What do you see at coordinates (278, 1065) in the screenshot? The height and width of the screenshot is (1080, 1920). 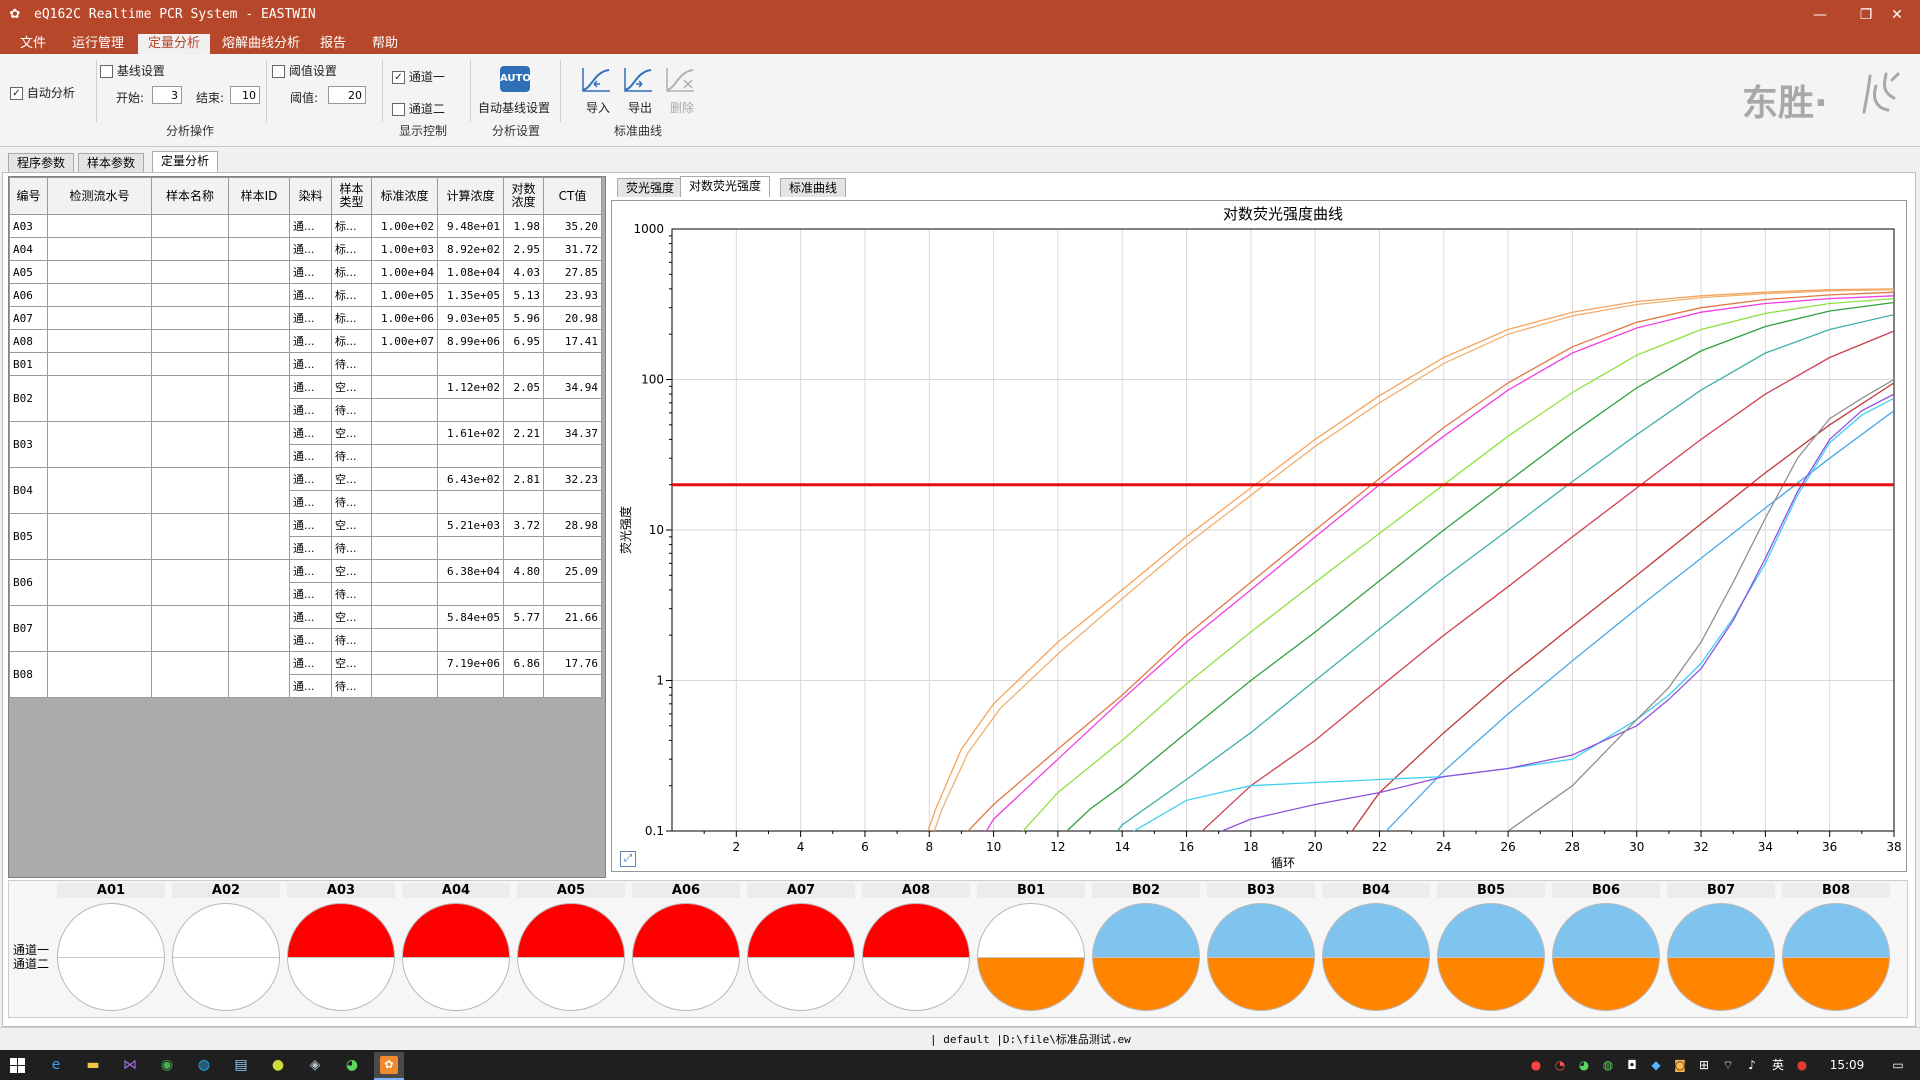 I see `app-icon: ●` at bounding box center [278, 1065].